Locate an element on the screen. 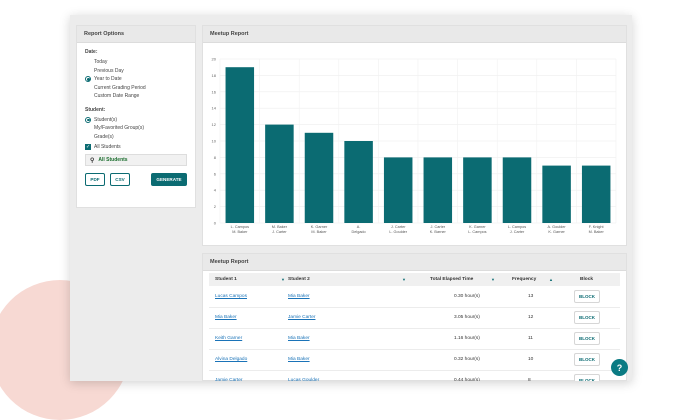 This screenshot has width=700, height=420. student1-link: Lucas Campos is located at coordinates (231, 296).